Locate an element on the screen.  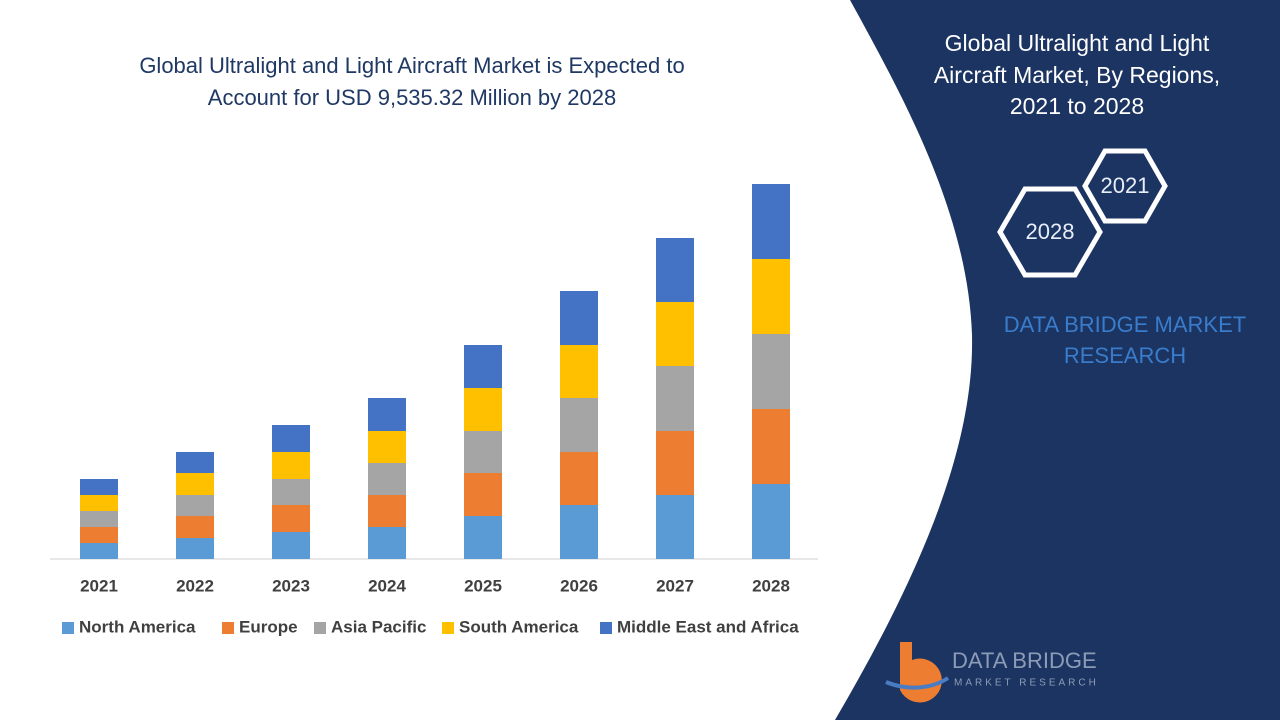
legend-label: South America is located at coordinates (519, 626).